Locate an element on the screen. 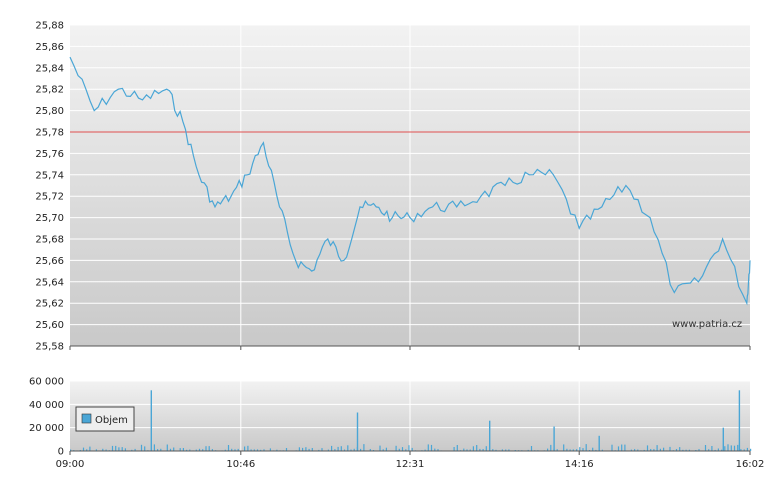  x-tick-label: 14:16 is located at coordinates (579, 464).